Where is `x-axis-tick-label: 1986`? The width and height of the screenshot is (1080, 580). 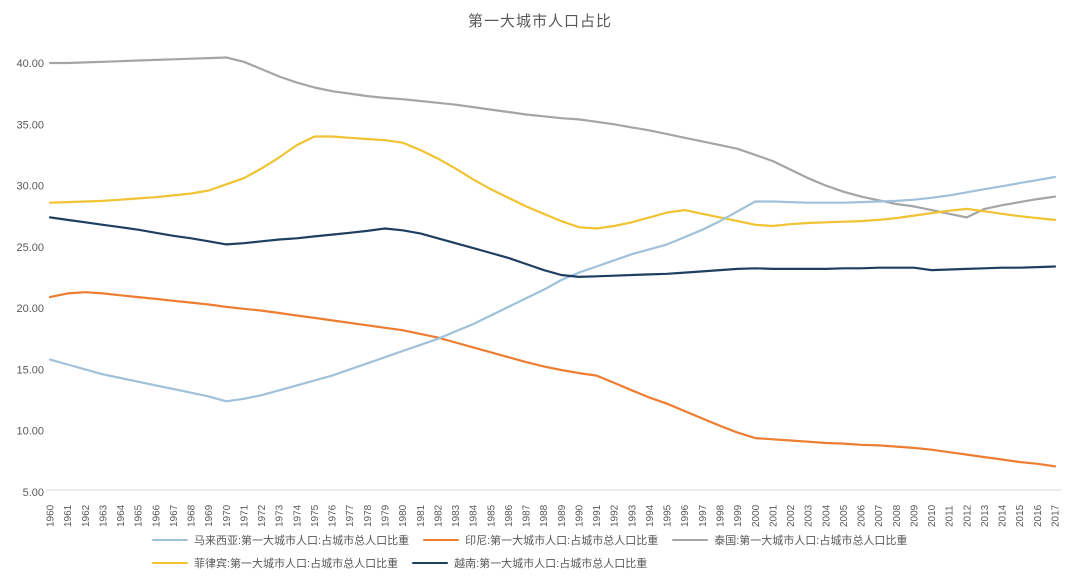
x-axis-tick-label: 1986 is located at coordinates (509, 515).